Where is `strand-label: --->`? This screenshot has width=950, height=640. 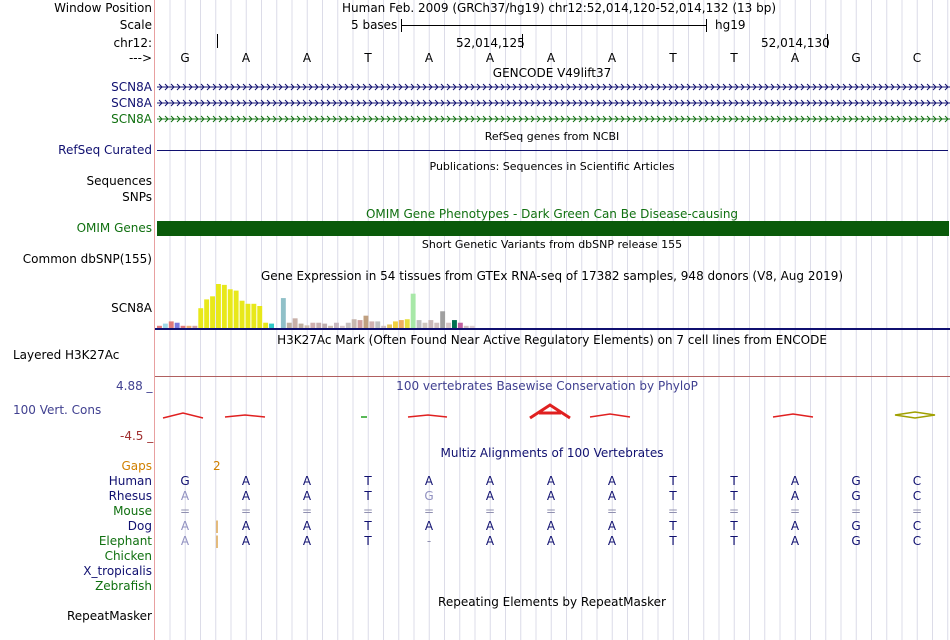 strand-label: ---> is located at coordinates (140, 58).